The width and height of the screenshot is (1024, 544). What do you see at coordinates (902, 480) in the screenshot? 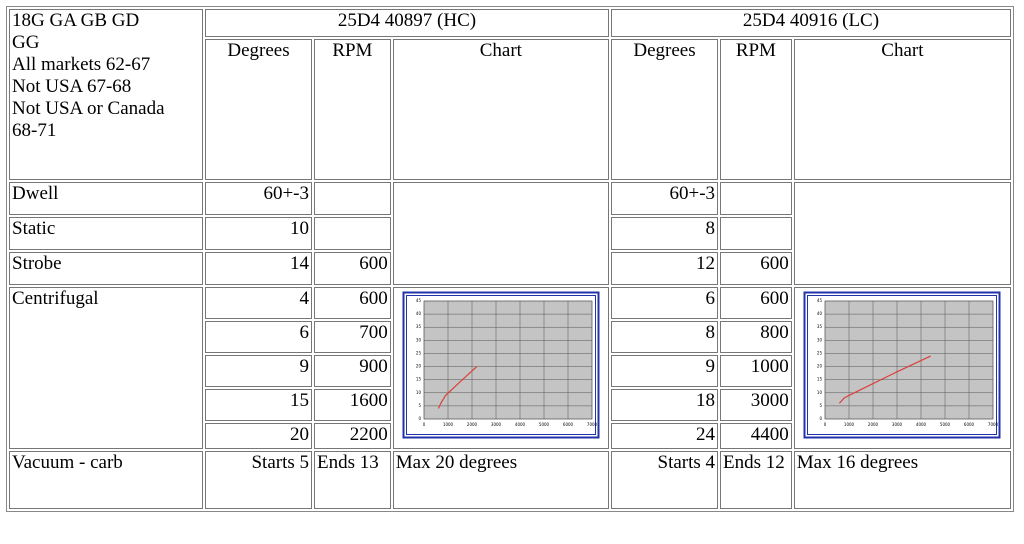
I see `vacuum-max: Max 16 degrees` at bounding box center [902, 480].